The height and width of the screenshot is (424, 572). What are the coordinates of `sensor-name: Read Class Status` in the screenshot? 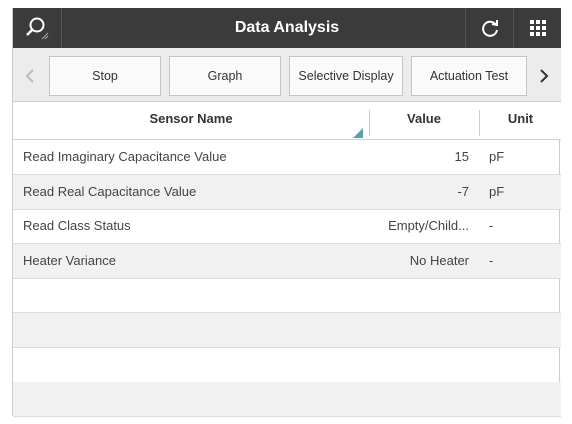 It's located at (77, 226).